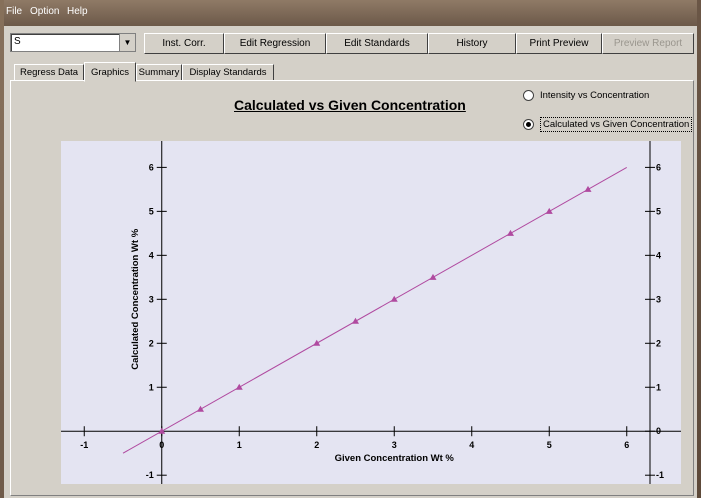 This screenshot has height=498, width=701. I want to click on y-tick-label: 1, so click(151, 387).